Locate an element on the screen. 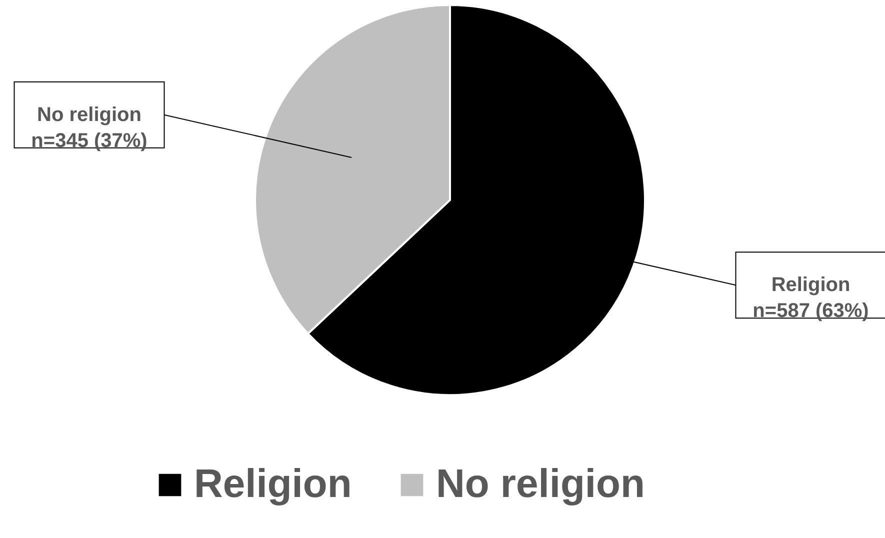  legend-label: No religion is located at coordinates (540, 484).